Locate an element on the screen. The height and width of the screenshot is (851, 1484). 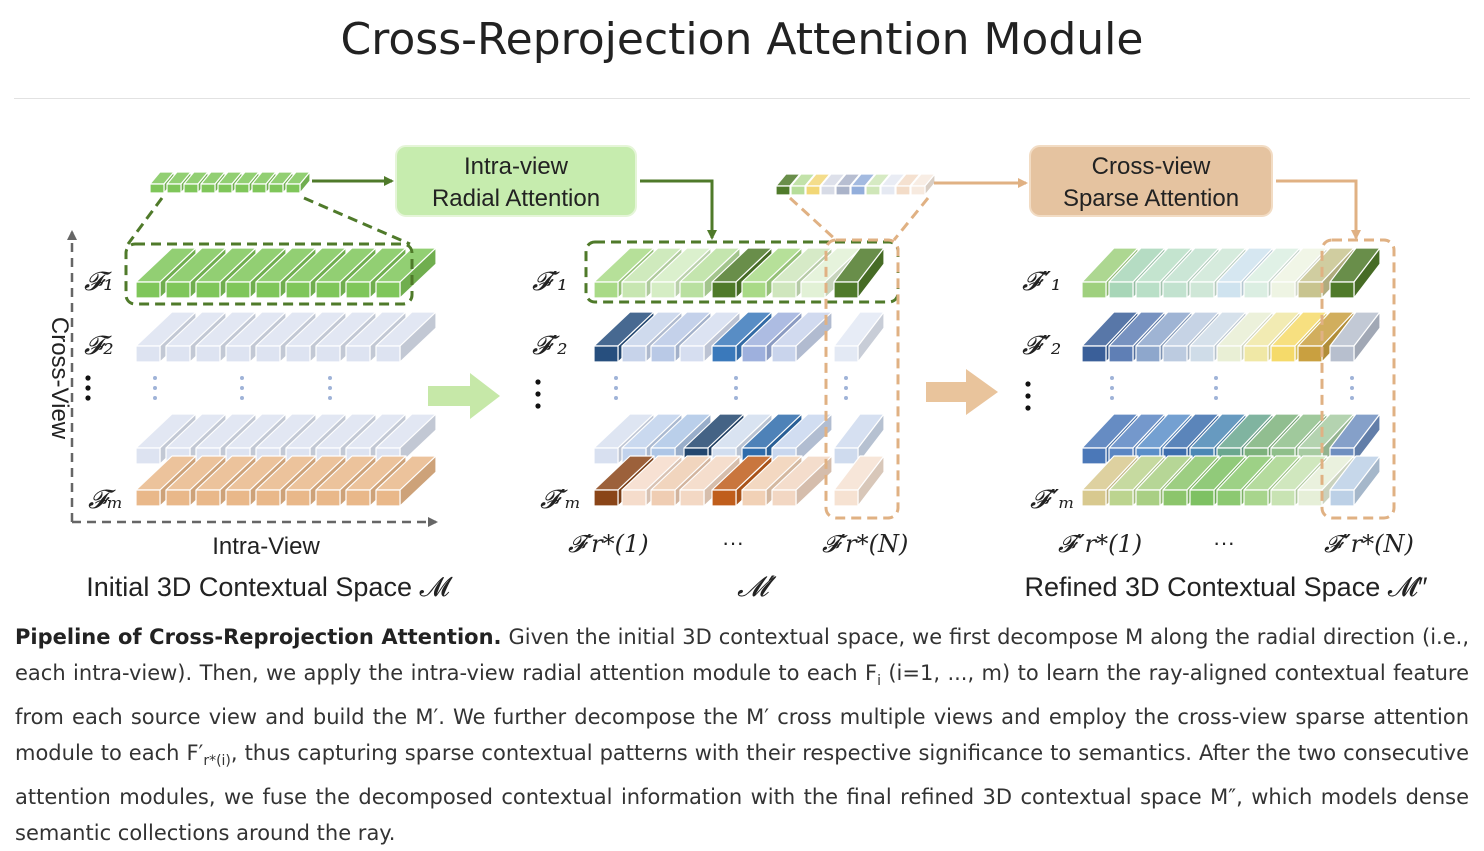
stage3-label-dots: ··· is located at coordinates (1224, 542).